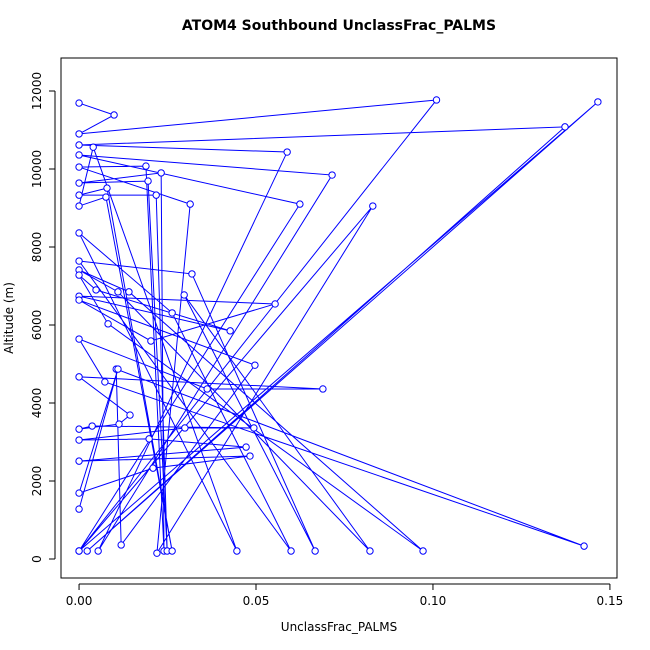 Image resolution: width=650 pixels, height=650 pixels. I want to click on y-tick-label: 2000, so click(37, 481).